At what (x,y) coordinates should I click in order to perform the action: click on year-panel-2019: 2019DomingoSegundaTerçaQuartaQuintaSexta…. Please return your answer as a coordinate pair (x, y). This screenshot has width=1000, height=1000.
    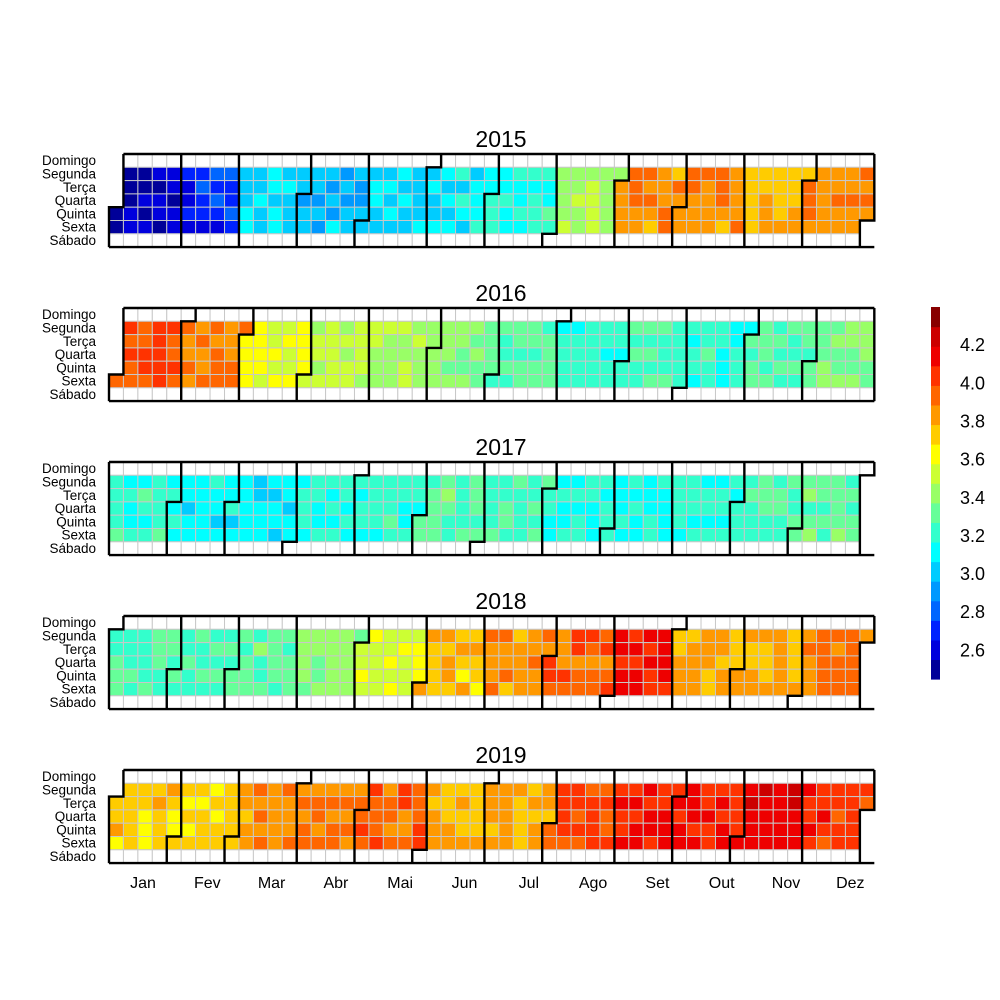
    Looking at the image, I should click on (459, 803).